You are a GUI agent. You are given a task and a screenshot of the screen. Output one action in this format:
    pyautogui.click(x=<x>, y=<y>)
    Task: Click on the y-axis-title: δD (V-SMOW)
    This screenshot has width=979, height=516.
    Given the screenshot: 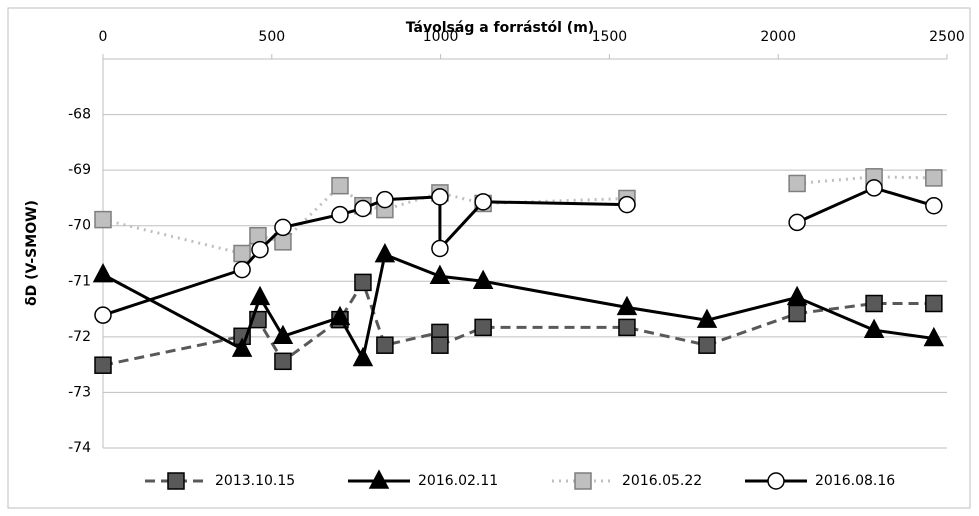 What is the action you would take?
    pyautogui.click(x=32, y=253)
    